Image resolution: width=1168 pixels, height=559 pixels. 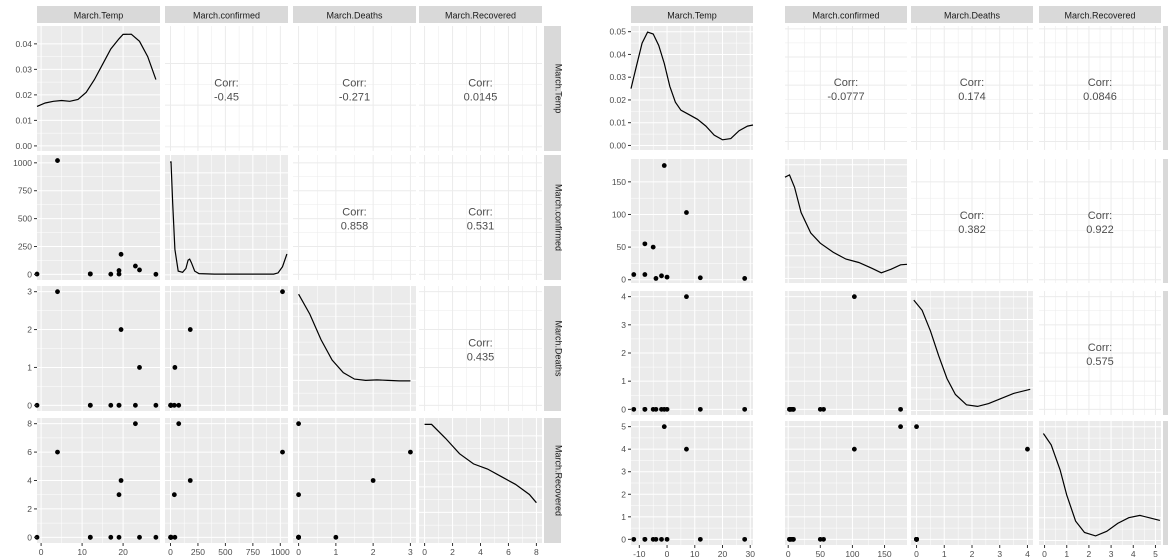 What do you see at coordinates (354, 217) in the screenshot?
I see `panel-2-3: Corr: 0.858` at bounding box center [354, 217].